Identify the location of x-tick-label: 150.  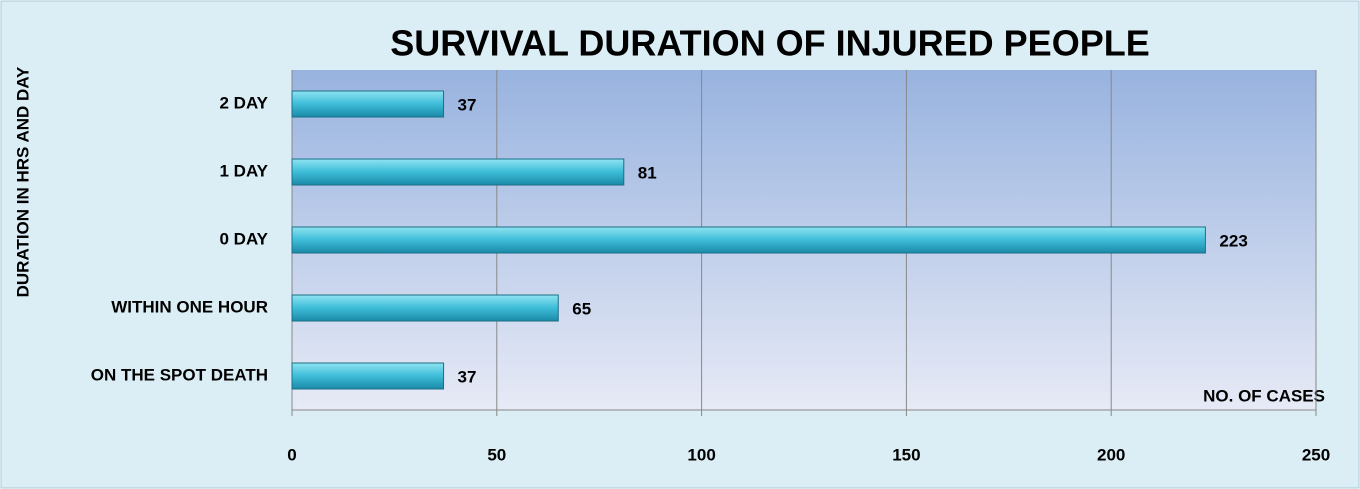
(906, 454).